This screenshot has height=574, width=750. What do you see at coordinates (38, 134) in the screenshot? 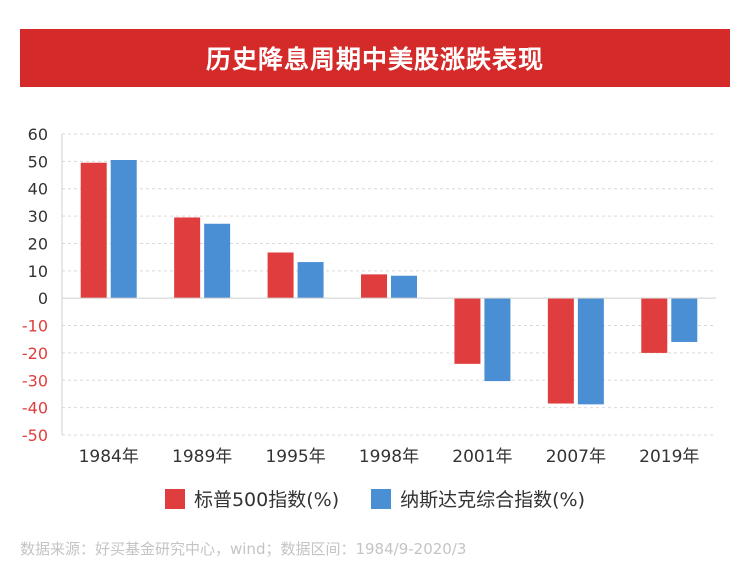
I see `y-tick-label: 60` at bounding box center [38, 134].